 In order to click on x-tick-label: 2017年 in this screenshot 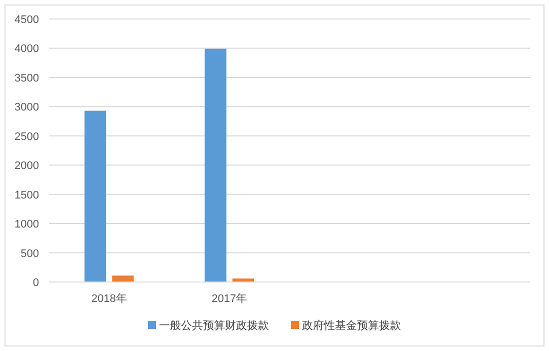, I will do `click(230, 299)`.